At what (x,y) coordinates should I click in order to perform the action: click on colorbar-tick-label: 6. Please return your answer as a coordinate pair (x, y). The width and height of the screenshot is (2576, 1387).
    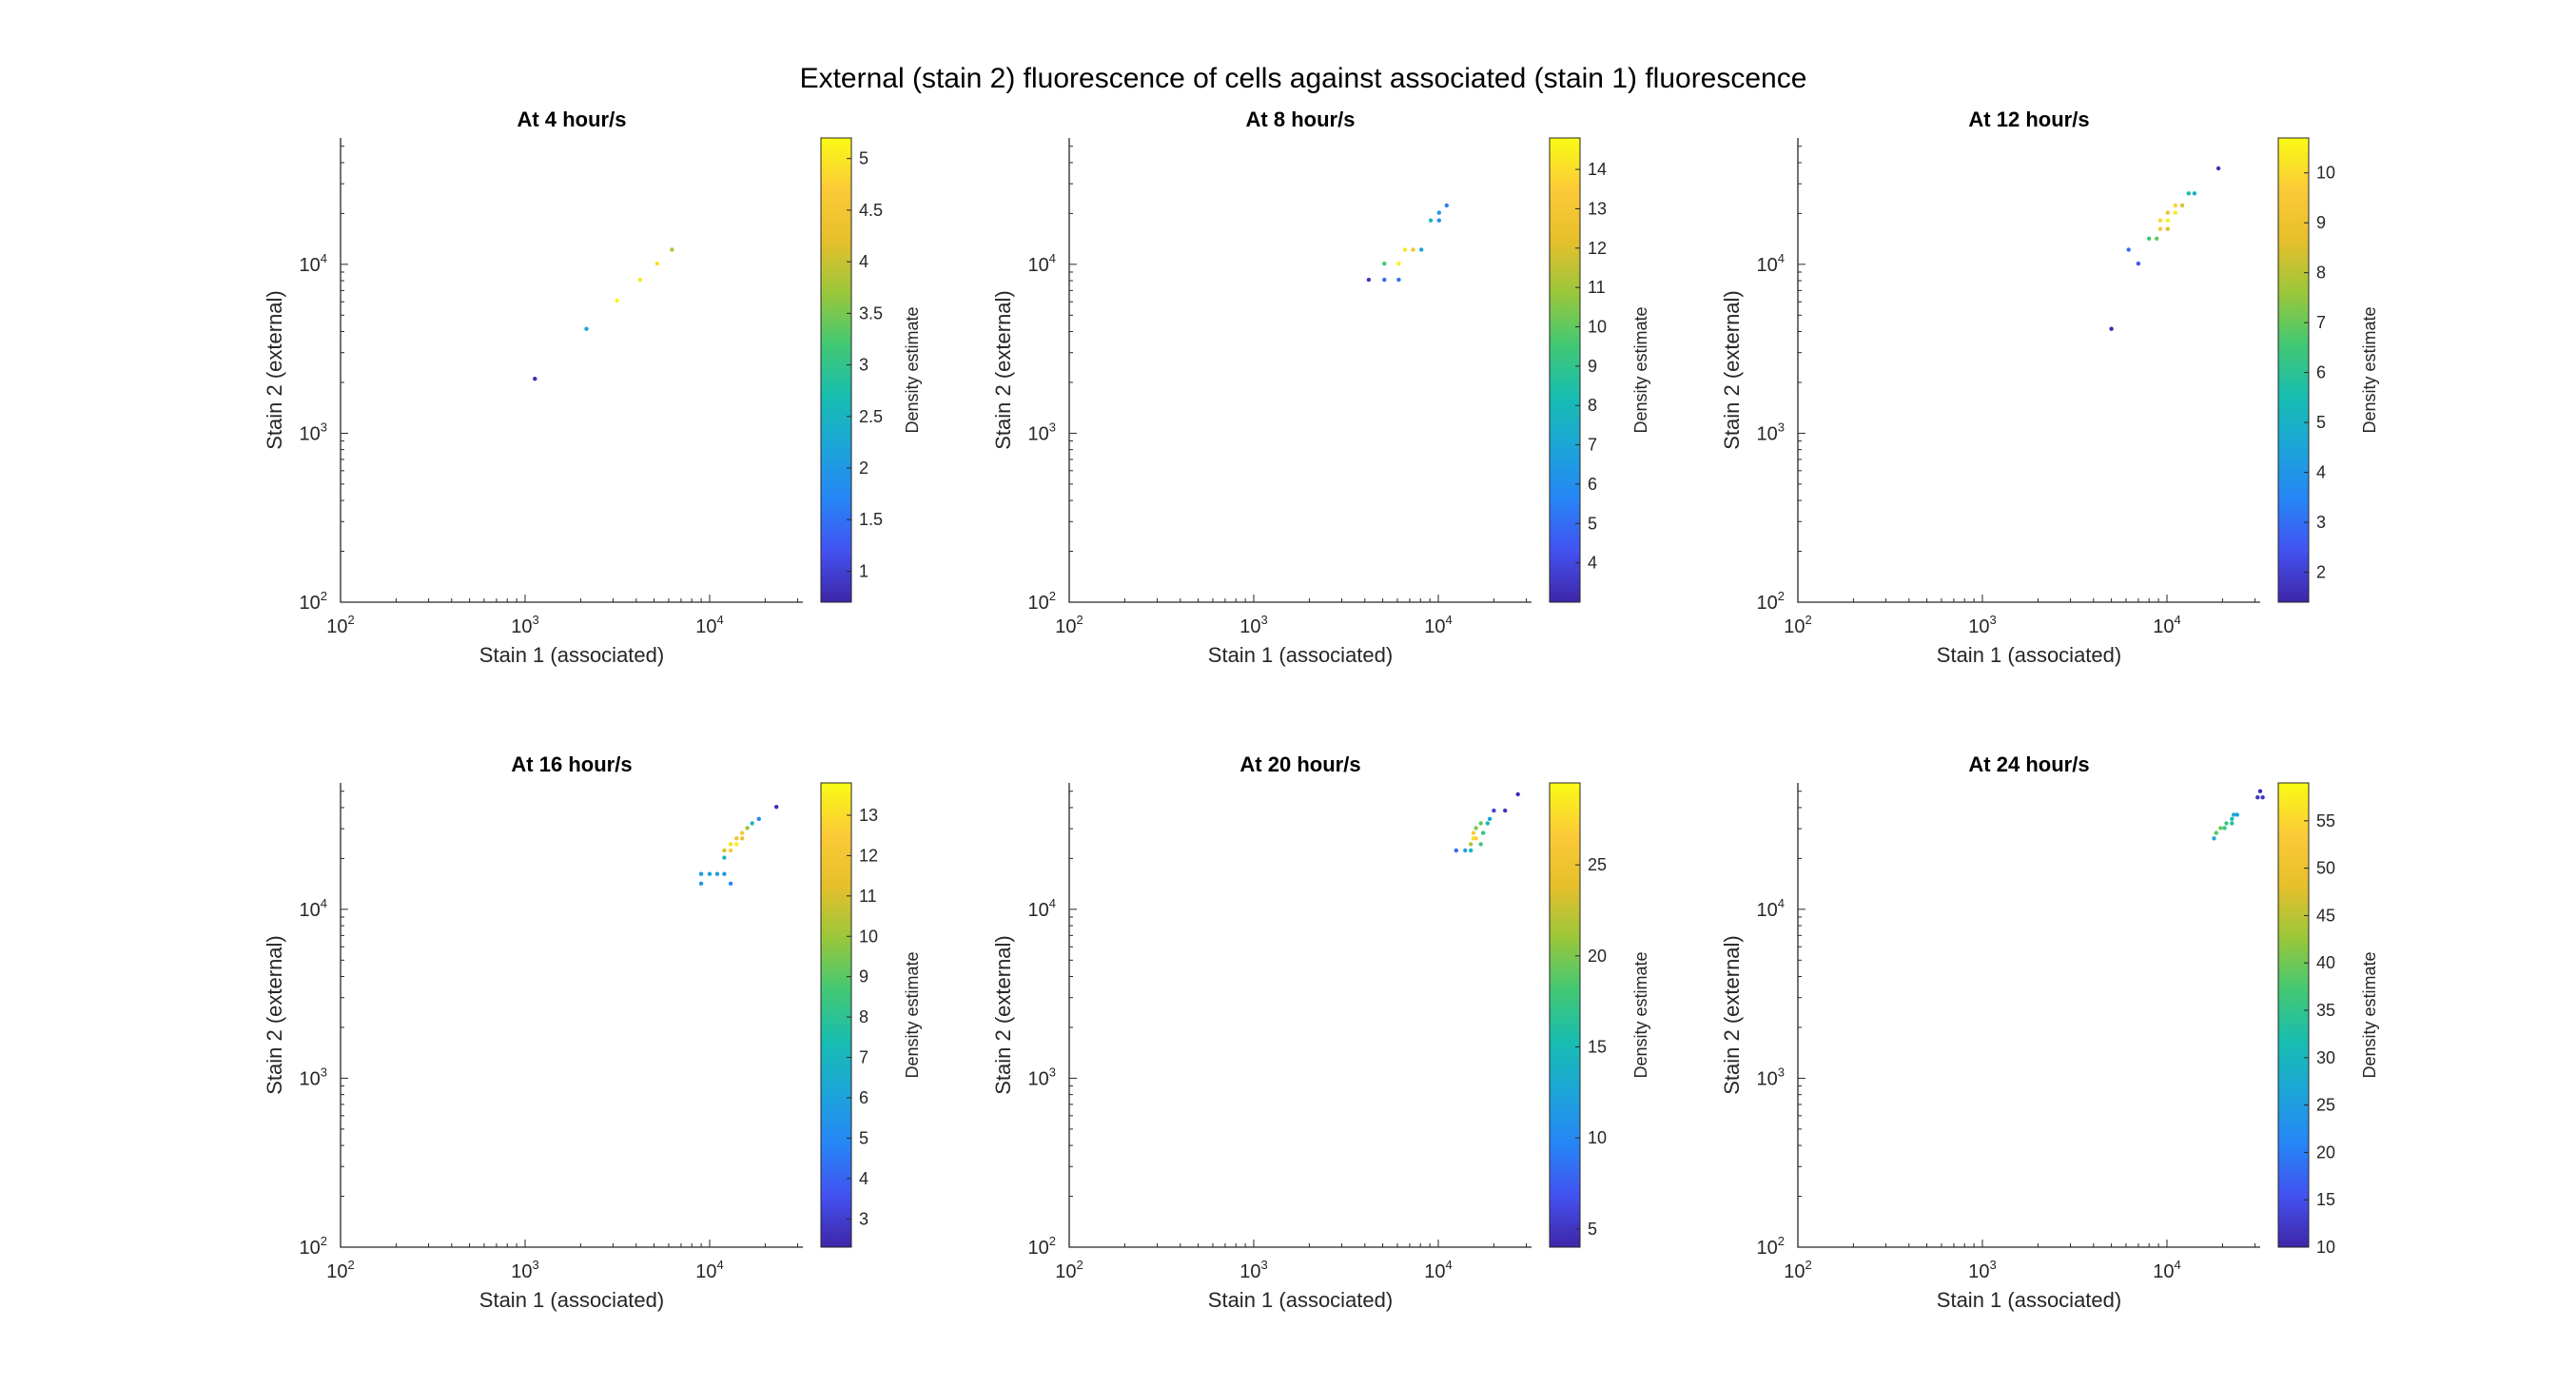
    Looking at the image, I should click on (2321, 372).